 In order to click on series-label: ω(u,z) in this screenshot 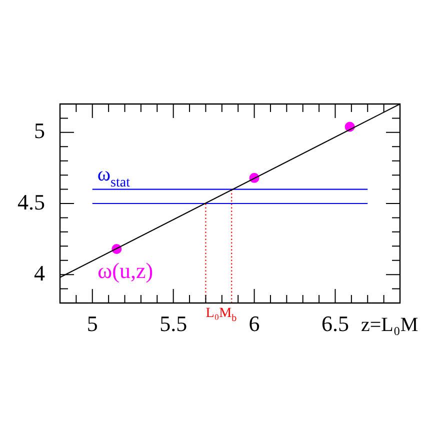, I will do `click(126, 270)`.